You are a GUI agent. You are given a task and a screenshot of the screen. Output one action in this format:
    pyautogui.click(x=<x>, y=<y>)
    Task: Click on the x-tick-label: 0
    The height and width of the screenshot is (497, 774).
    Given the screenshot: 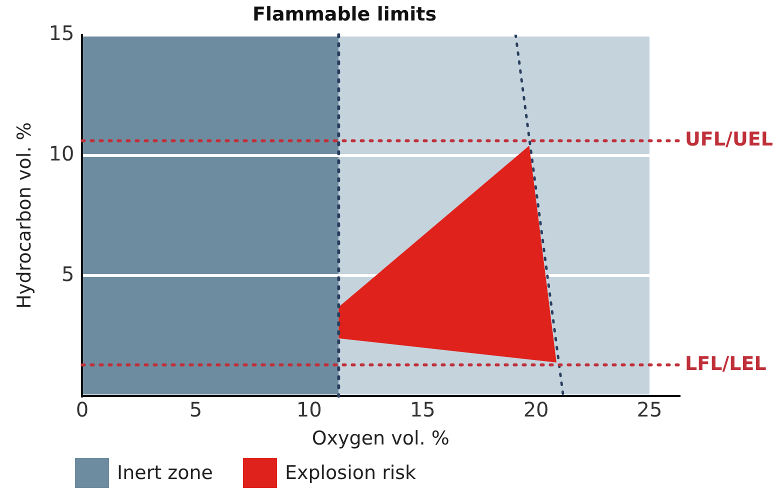 What is the action you would take?
    pyautogui.click(x=82, y=409)
    